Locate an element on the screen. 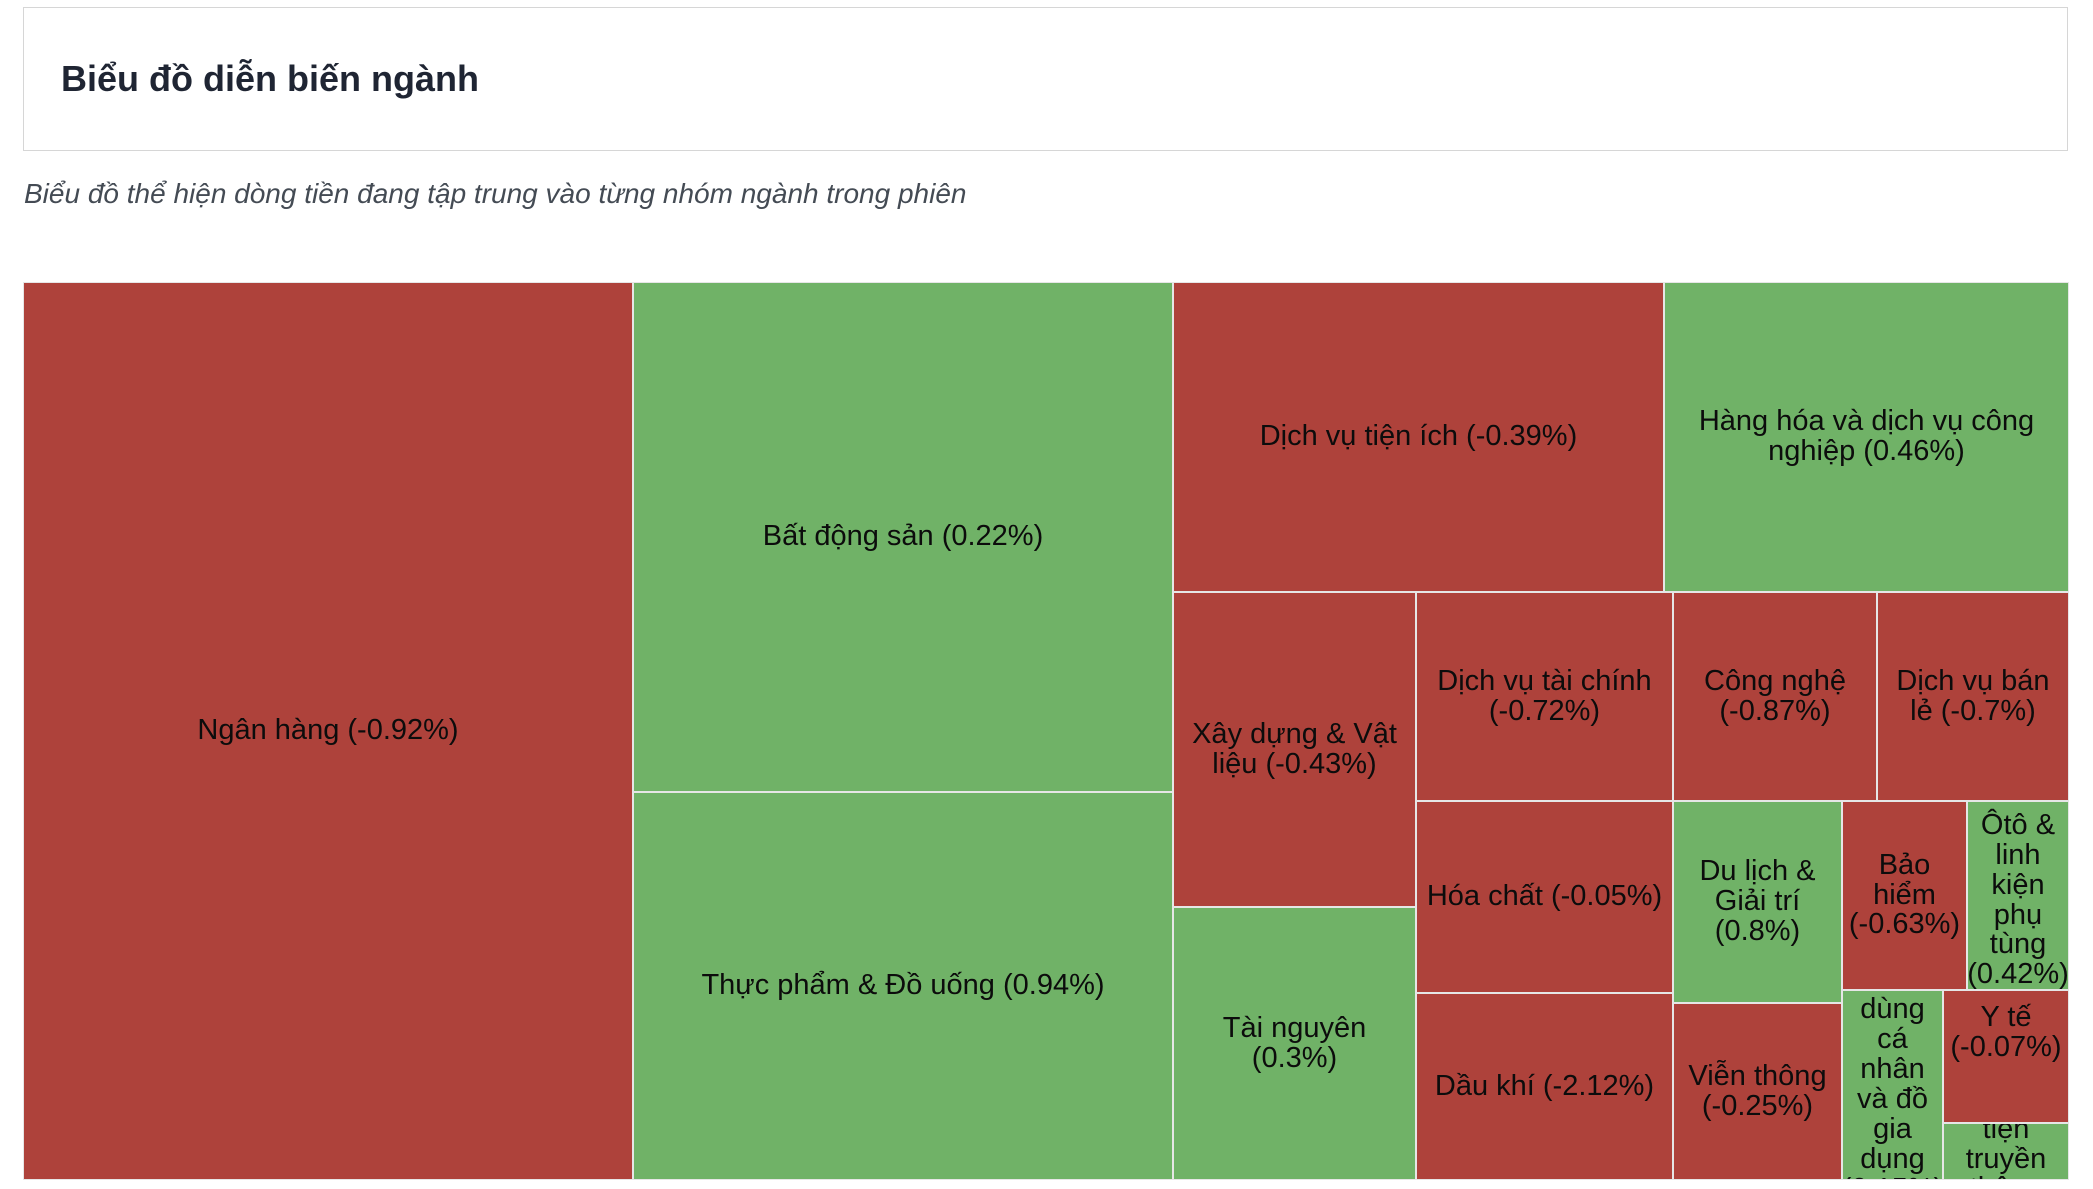 The image size is (2093, 1189). sector-label: Hàng hóa và dịch vụ công nghiệp (0.46%) is located at coordinates (1866, 436).